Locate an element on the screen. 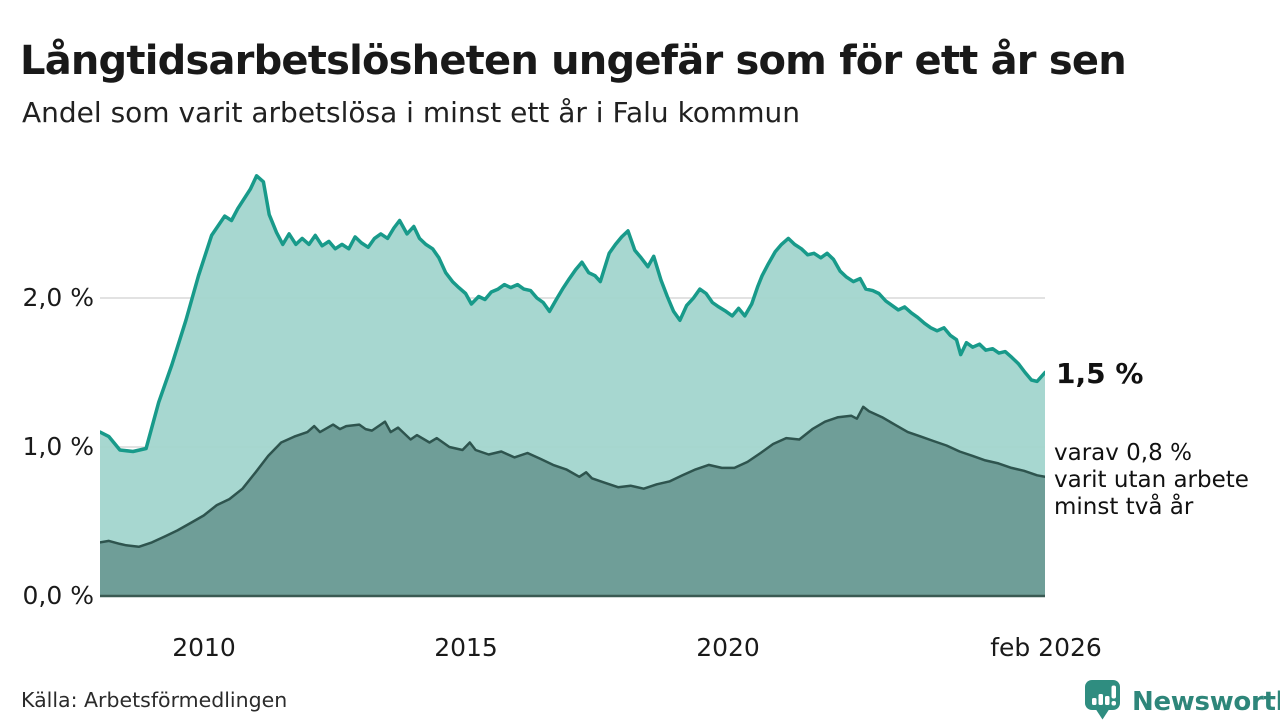  annotation-line-2: varit utan arbete is located at coordinates (1151, 480).